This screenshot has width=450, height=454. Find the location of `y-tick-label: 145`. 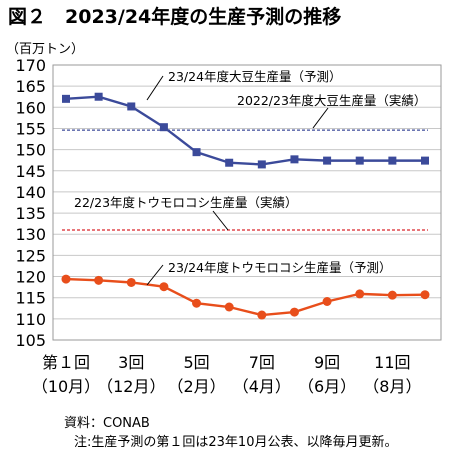

y-tick-label: 145 is located at coordinates (30, 171).